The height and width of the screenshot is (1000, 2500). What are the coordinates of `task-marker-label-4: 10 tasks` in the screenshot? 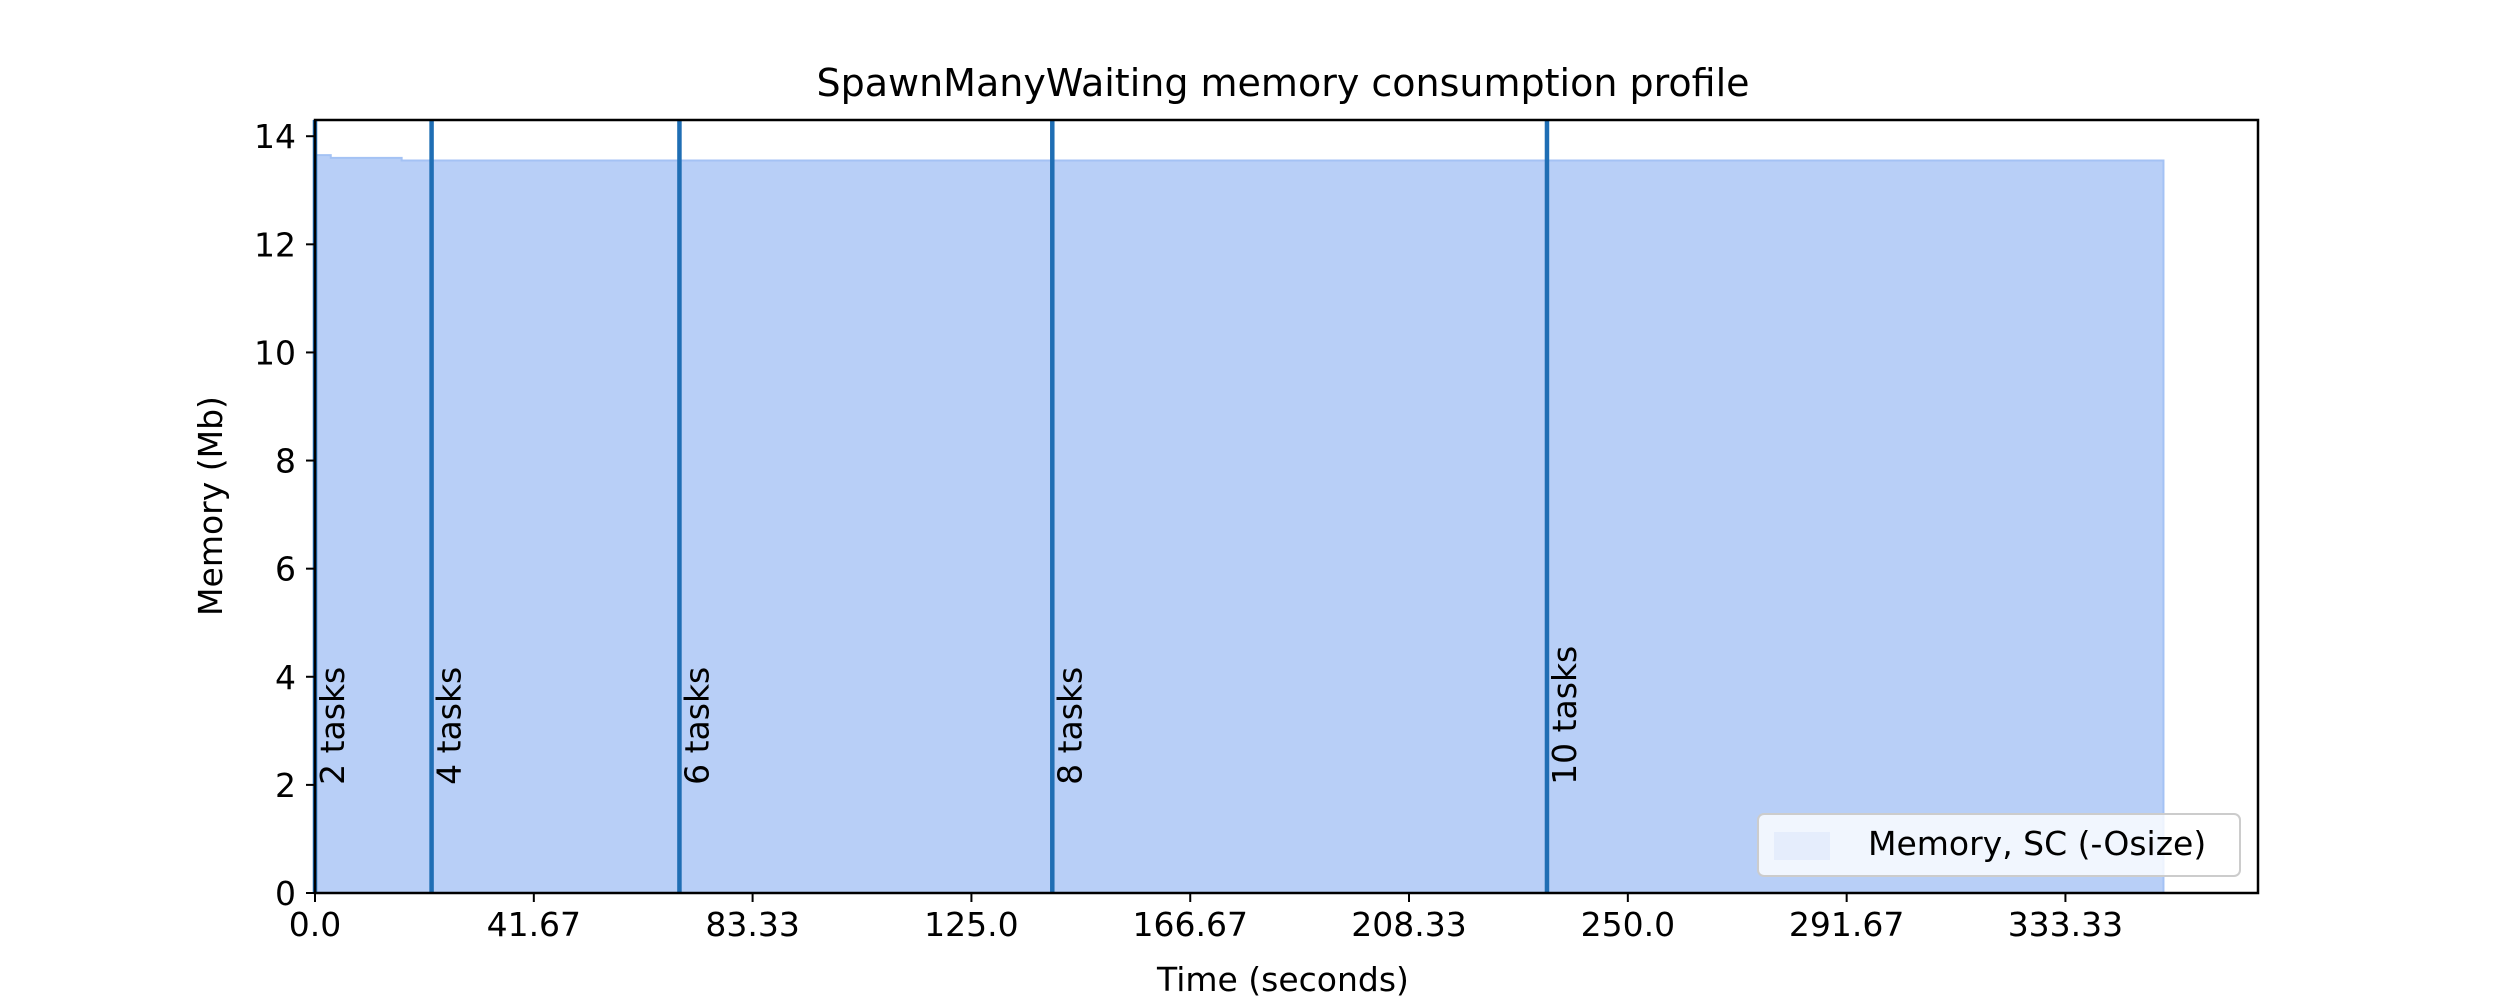 It's located at (1564, 715).